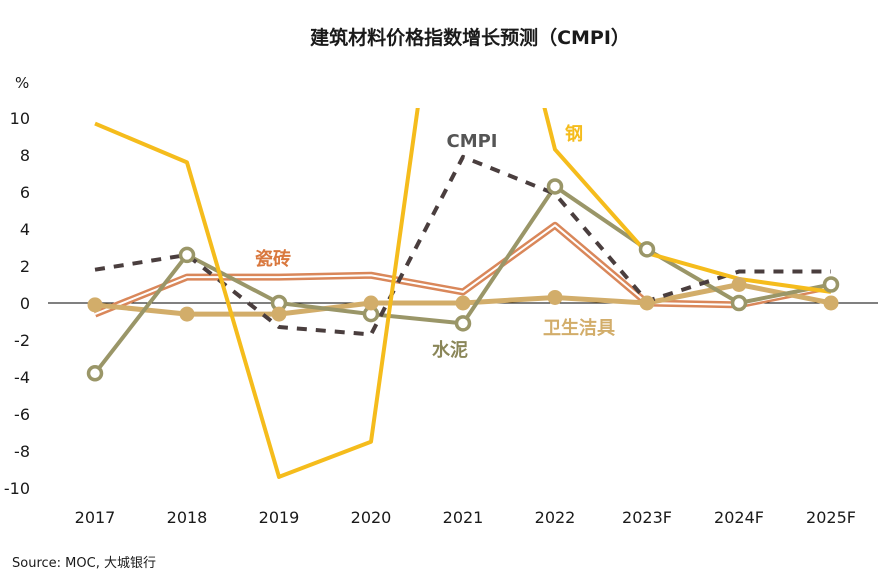  I want to click on y-tick-label: -2, so click(22, 340).